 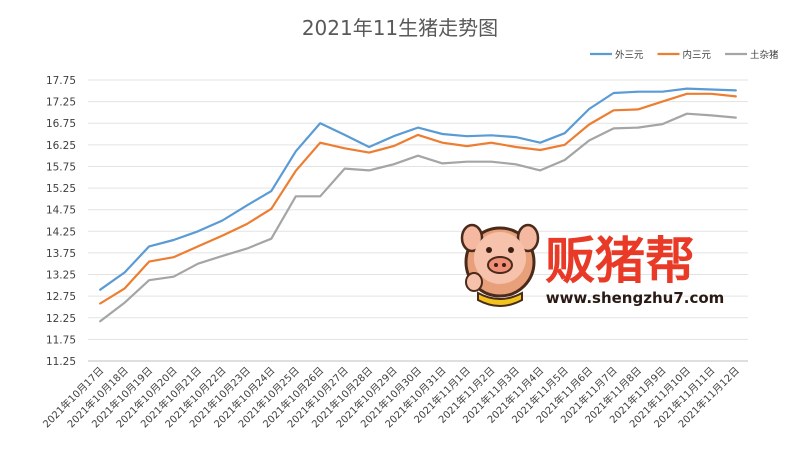 I want to click on legend: 外三元 内三元 土杂猪, so click(x=684, y=55).